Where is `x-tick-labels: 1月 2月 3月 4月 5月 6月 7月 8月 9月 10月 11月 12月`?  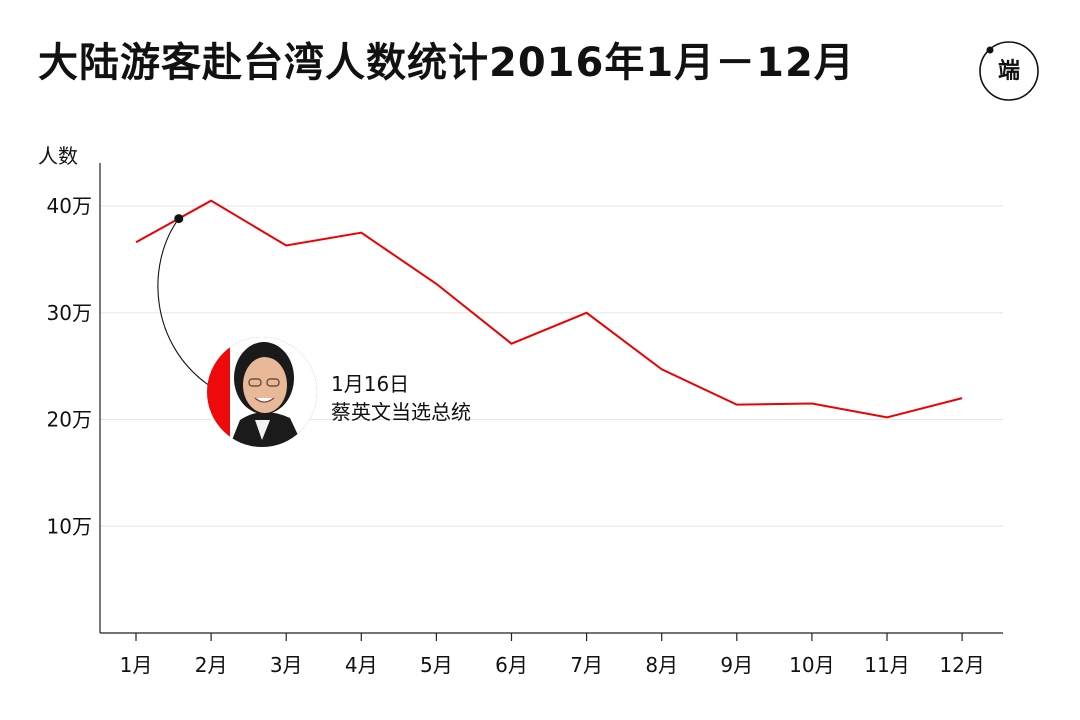
x-tick-labels: 1月 2月 3月 4月 5月 6月 7月 8月 9月 10月 11月 12月 is located at coordinates (552, 655).